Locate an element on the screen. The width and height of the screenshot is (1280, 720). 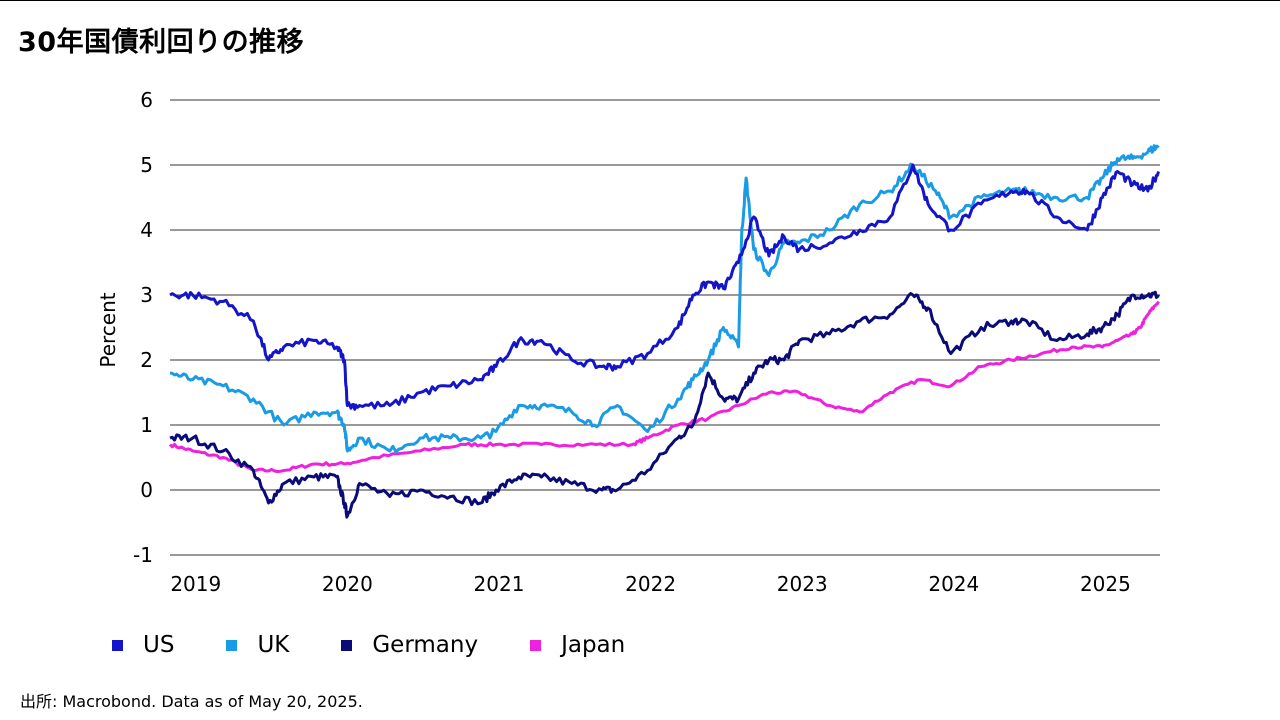
x-tick-label: 2024 is located at coordinates (953, 584).